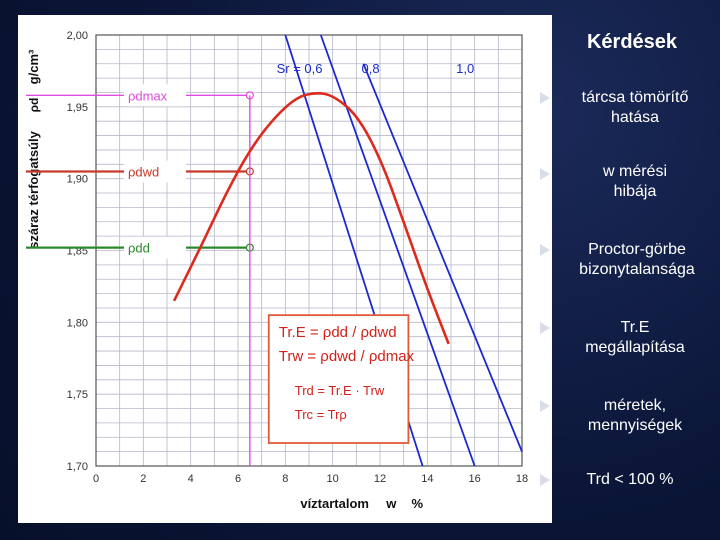 The image size is (720, 540). Describe the element at coordinates (139, 248) in the screenshot. I see `reference-label: ρdd` at that location.